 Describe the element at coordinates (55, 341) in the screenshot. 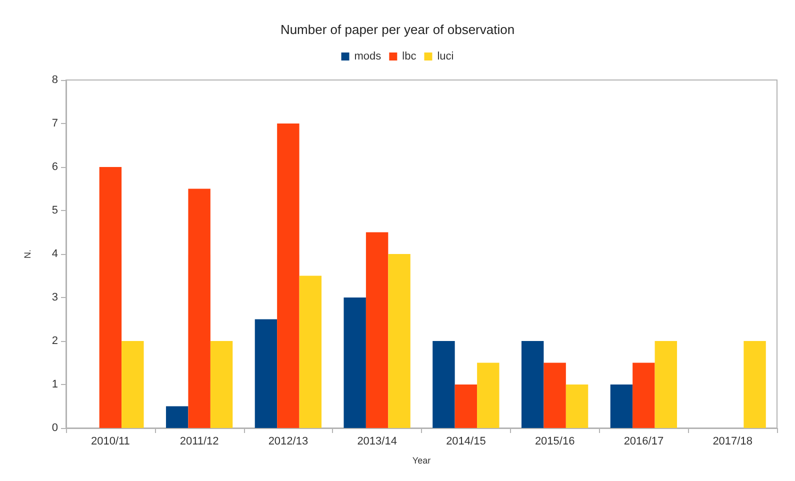

I see `y-tick-label: 2` at that location.